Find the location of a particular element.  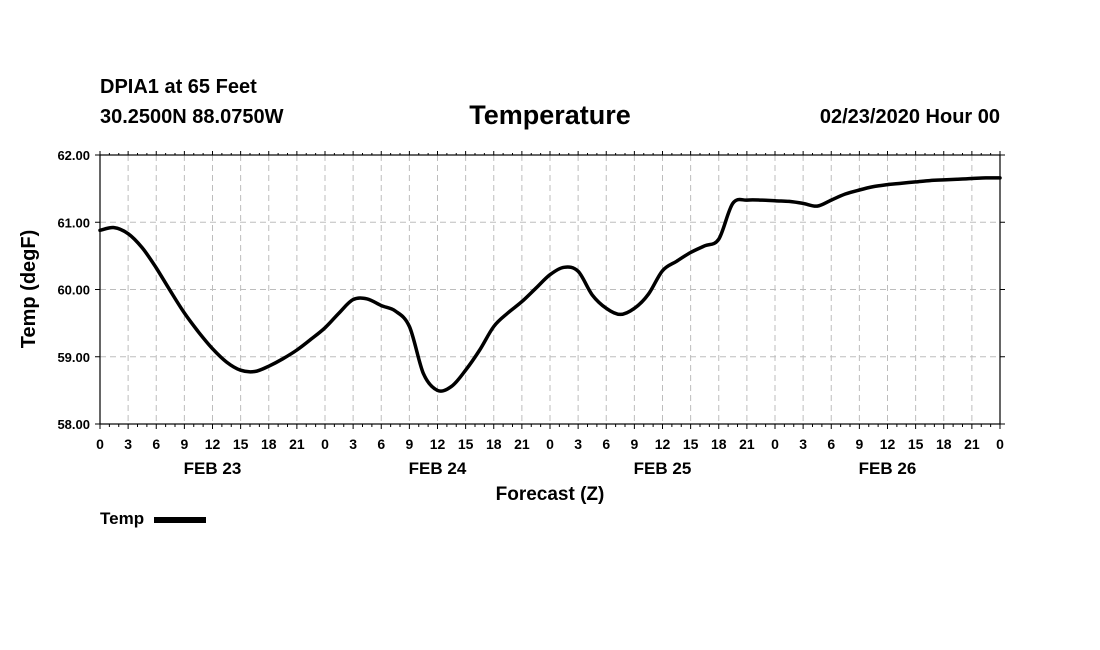

chart-title: Temperature is located at coordinates (550, 115).